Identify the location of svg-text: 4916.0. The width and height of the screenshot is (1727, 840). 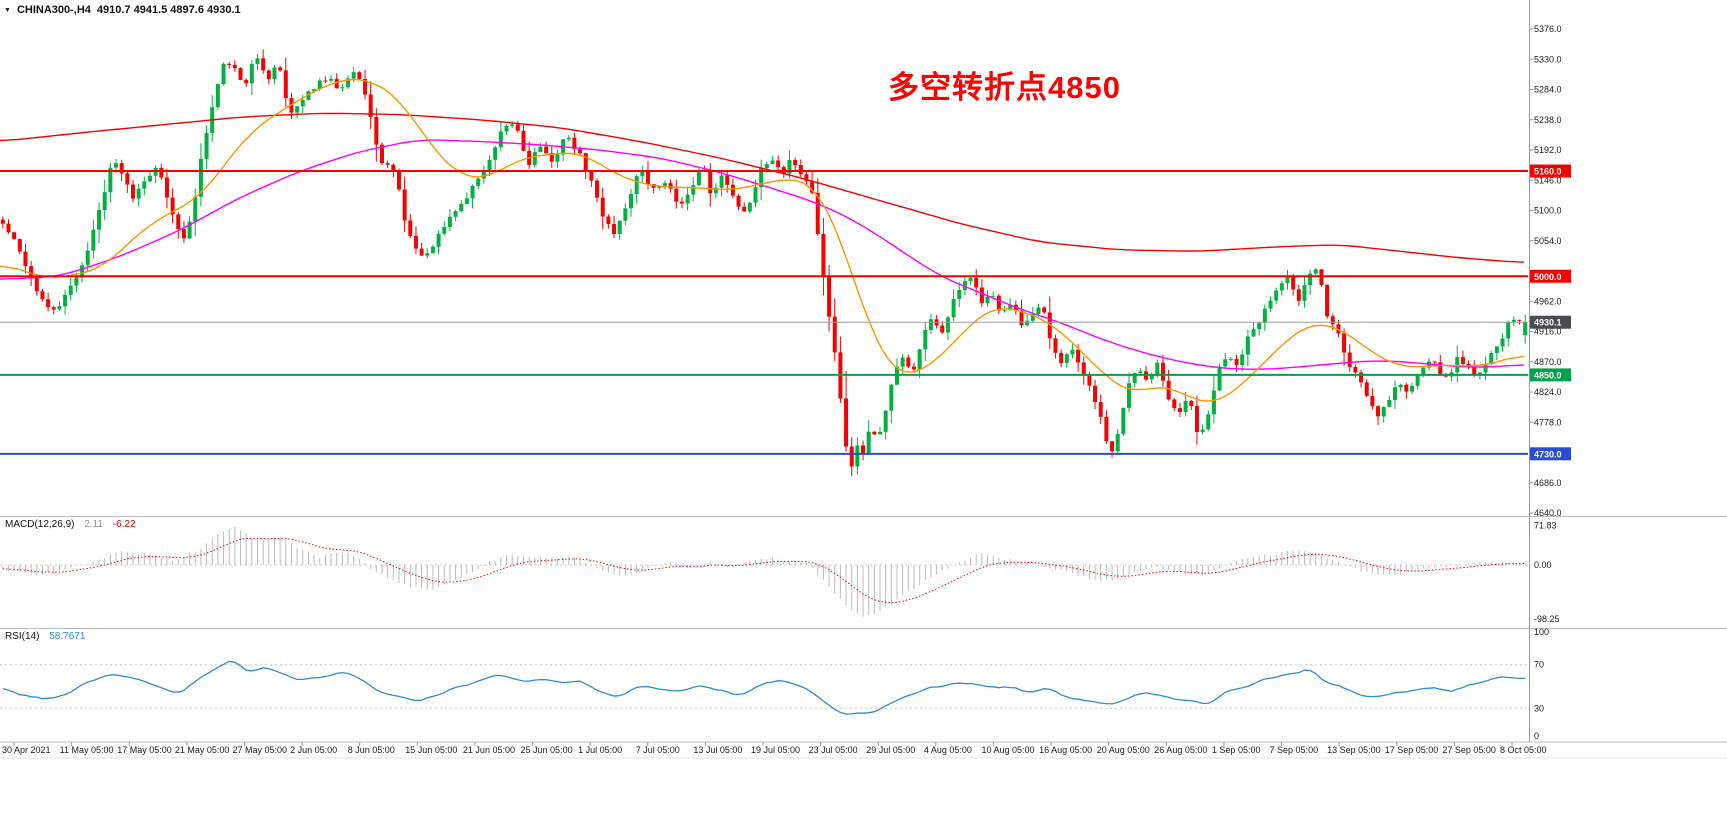
(1548, 332).